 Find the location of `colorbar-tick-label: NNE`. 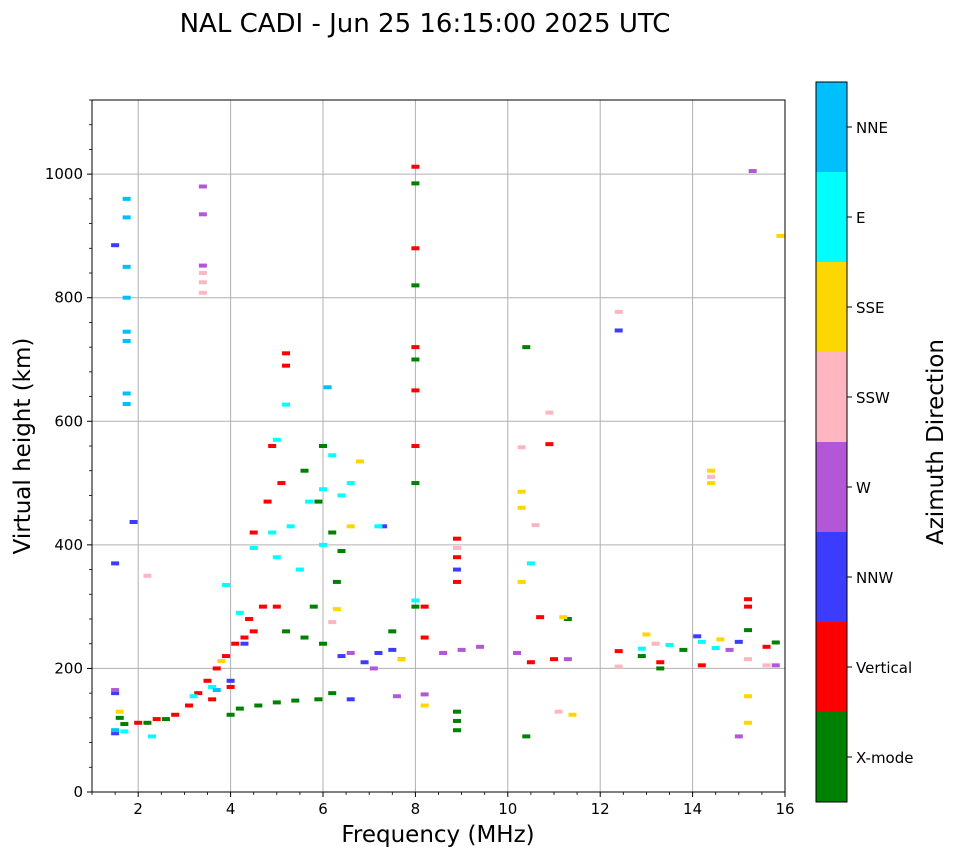

colorbar-tick-label: NNE is located at coordinates (872, 128).